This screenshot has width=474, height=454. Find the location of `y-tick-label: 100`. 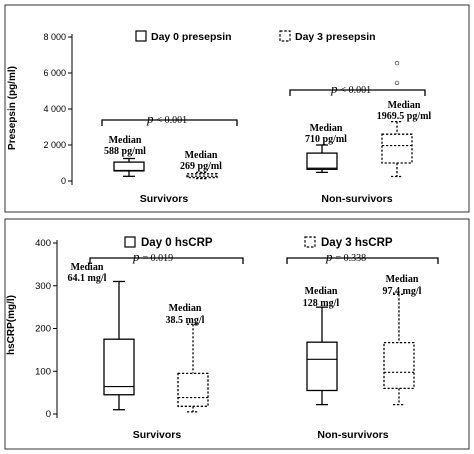

y-tick-label: 100 is located at coordinates (43, 371).